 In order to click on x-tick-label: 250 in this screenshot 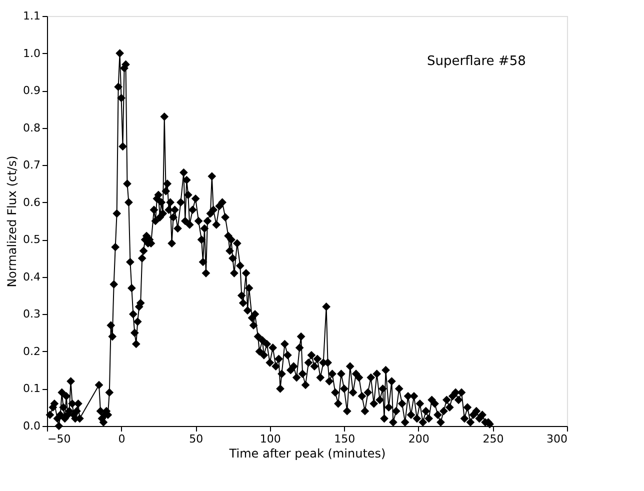, I will do `click(493, 439)`.